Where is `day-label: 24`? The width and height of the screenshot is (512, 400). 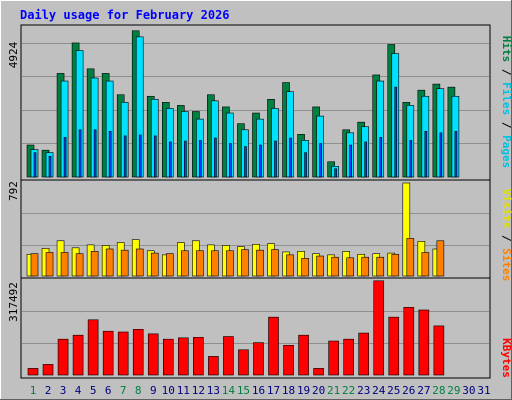
day-label: 24 is located at coordinates (379, 390).